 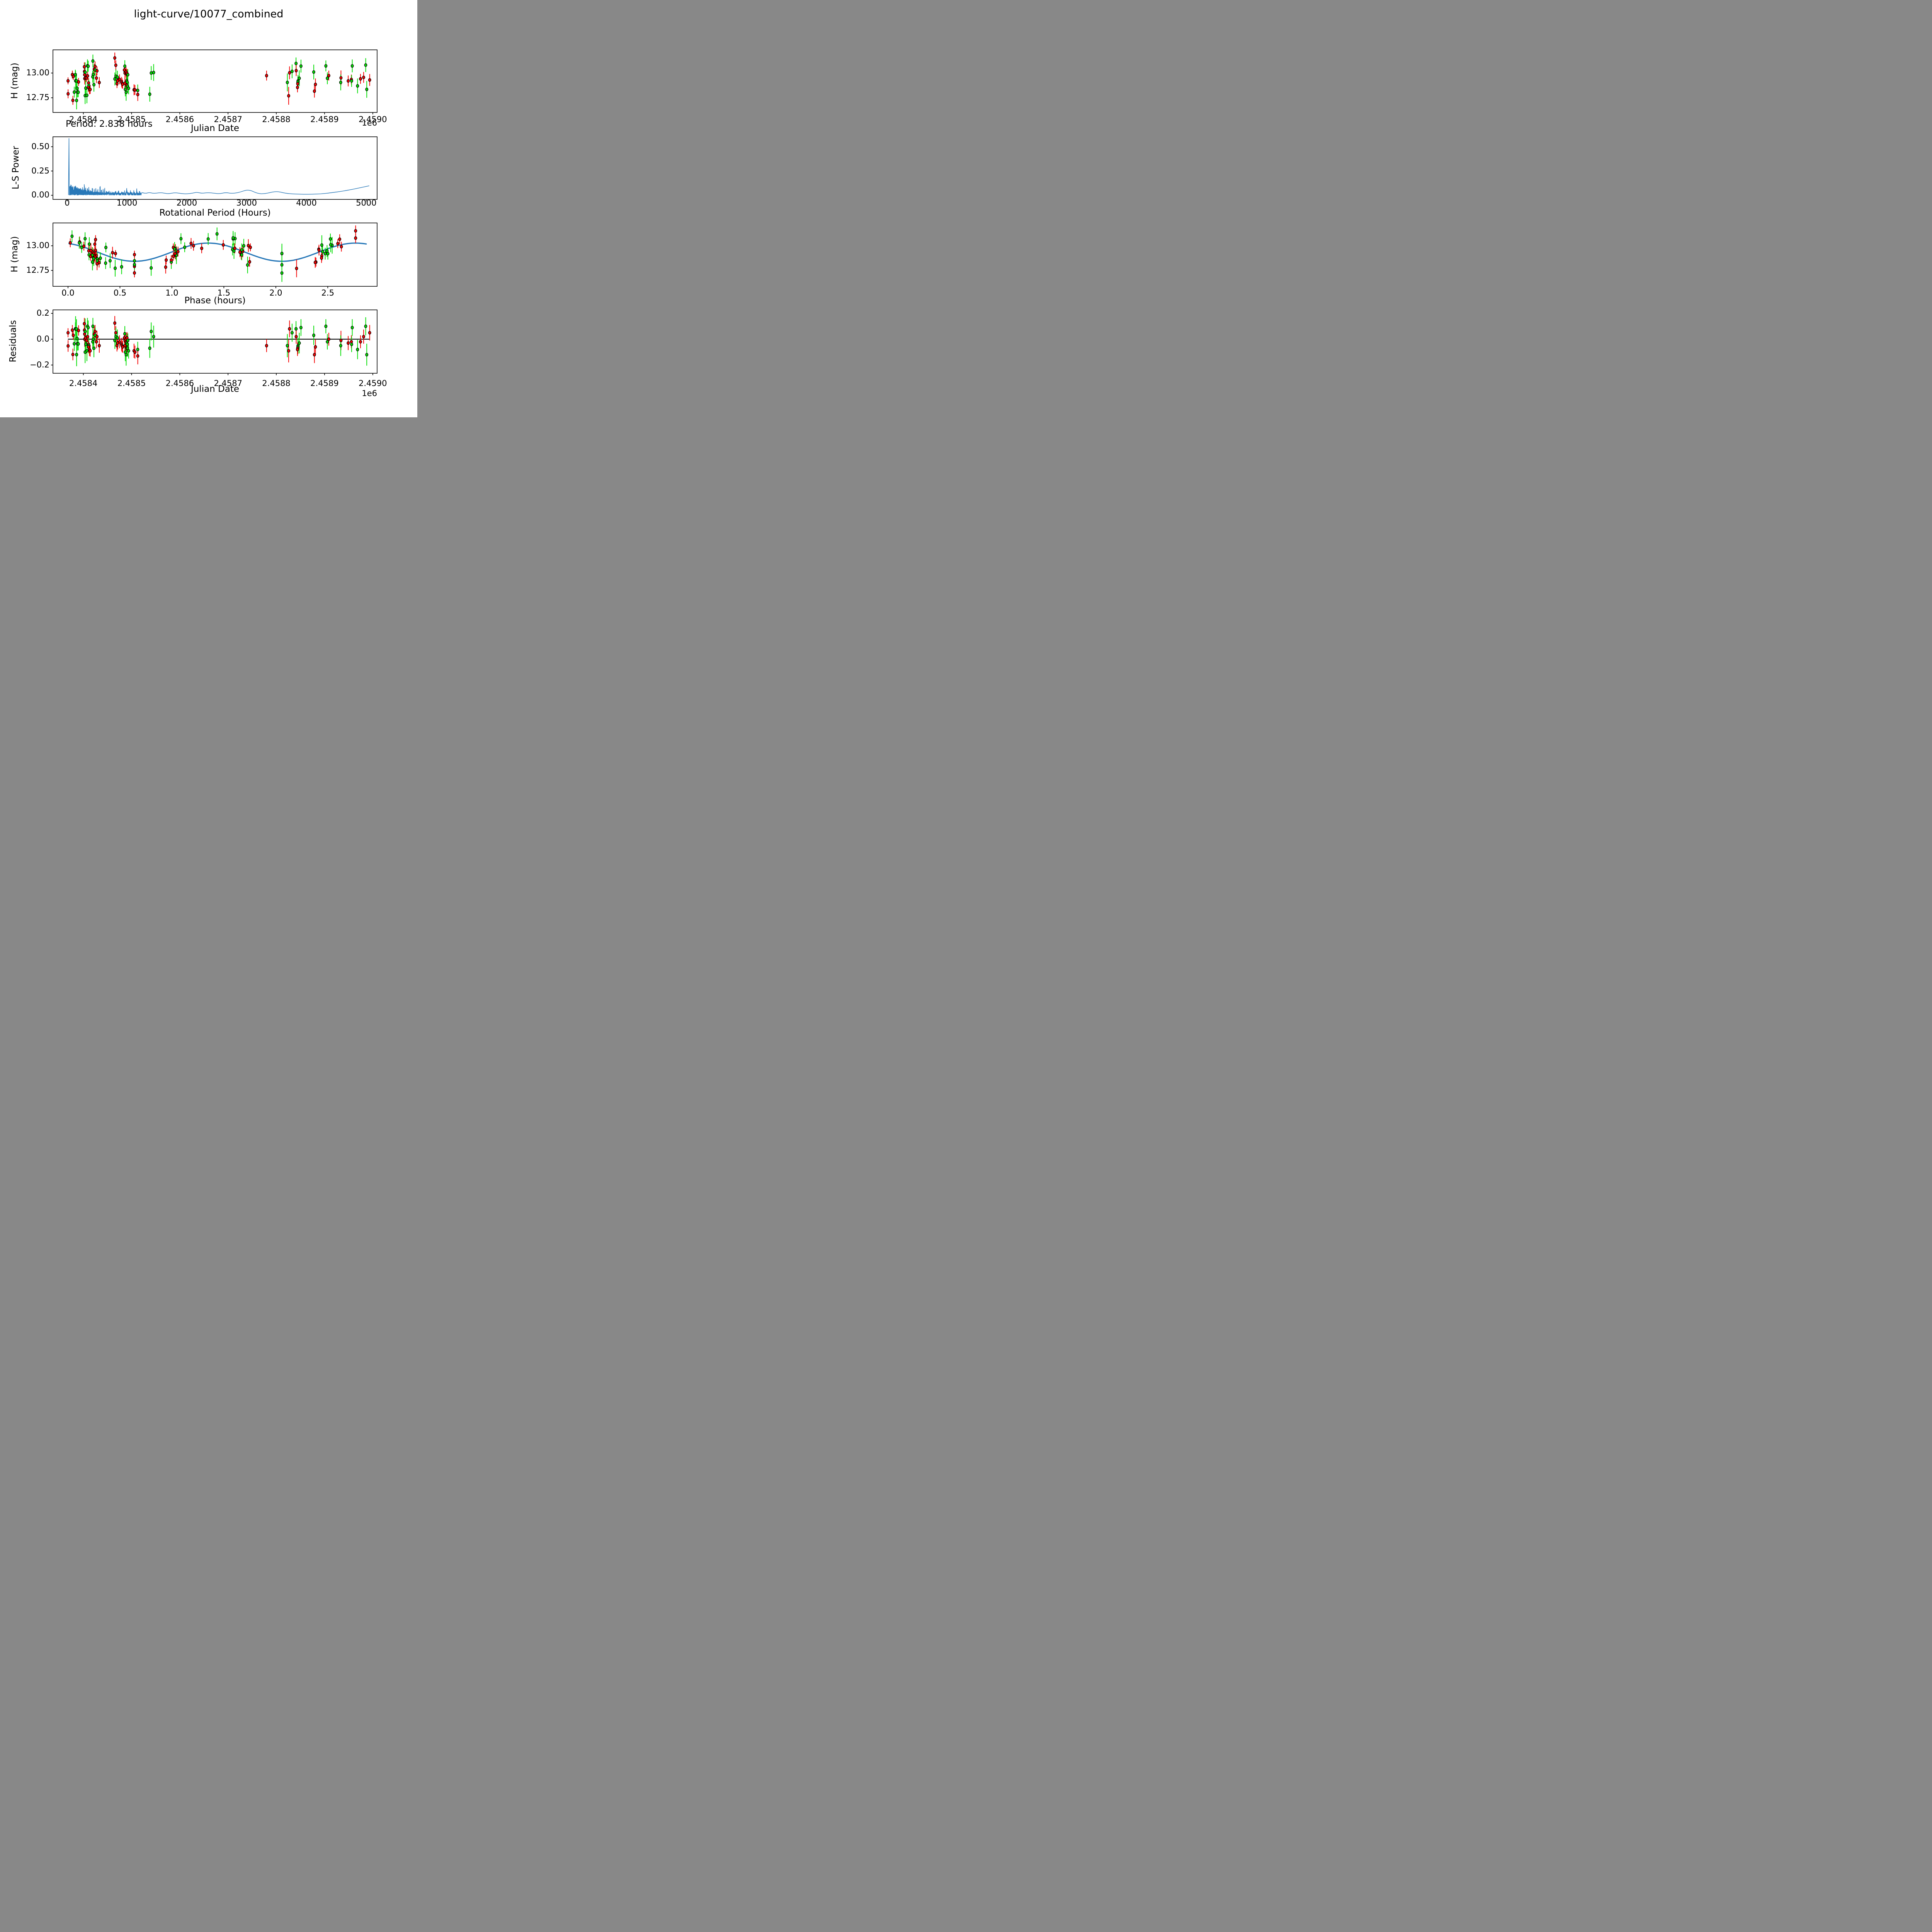 I want to click on ax1-axis-offset: 1e6, so click(x=369, y=123).